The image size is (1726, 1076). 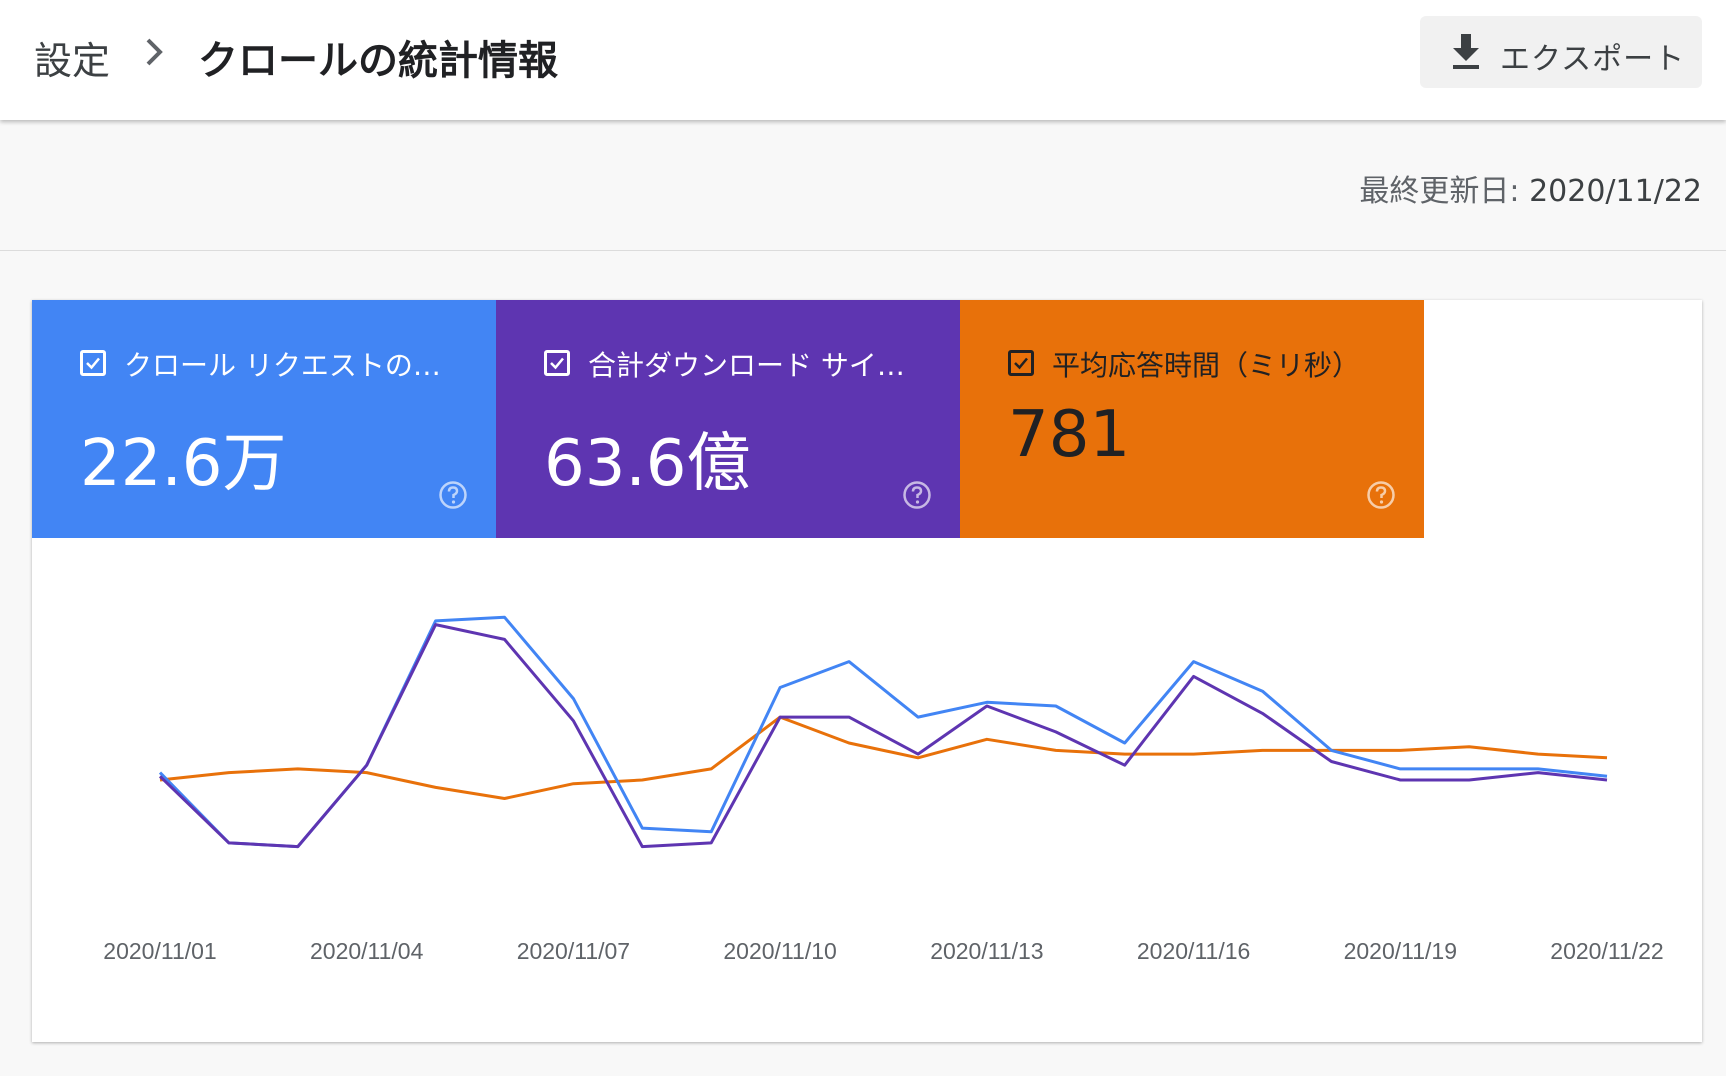 What do you see at coordinates (159, 951) in the screenshot?
I see `x-tick-label: 2020/11/01` at bounding box center [159, 951].